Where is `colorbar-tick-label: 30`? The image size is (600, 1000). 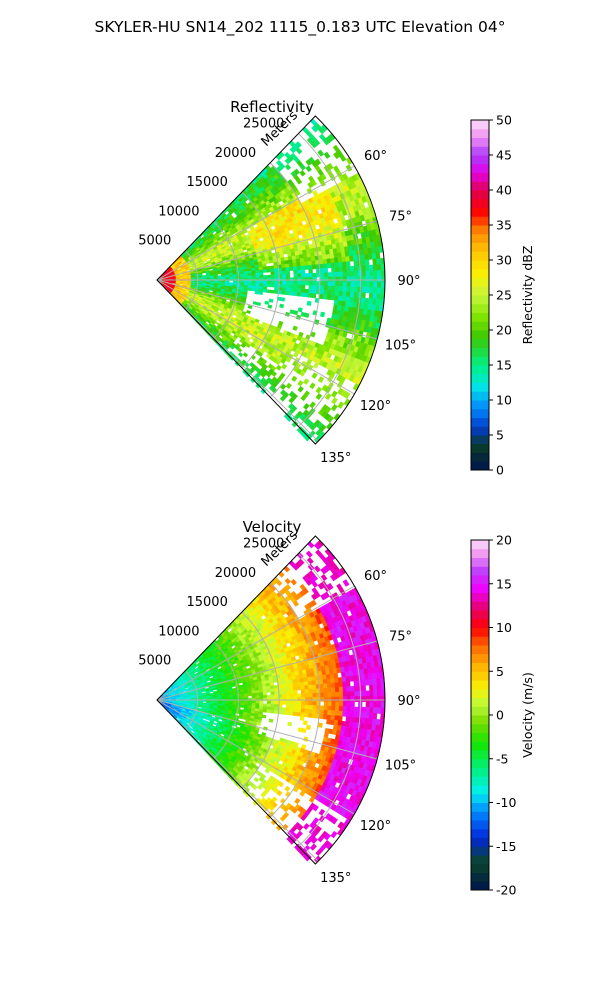 colorbar-tick-label: 30 is located at coordinates (504, 260).